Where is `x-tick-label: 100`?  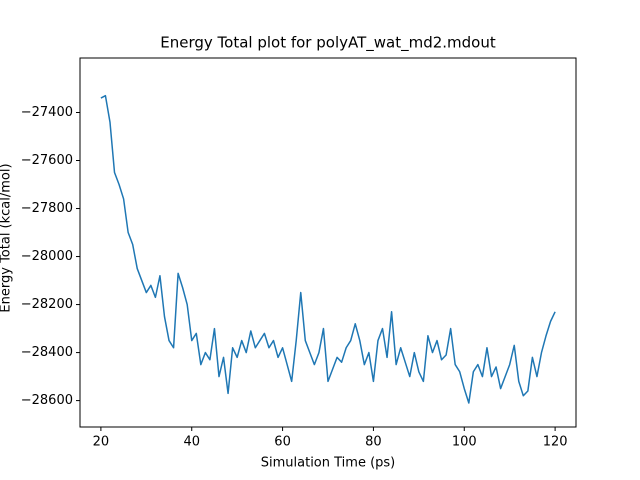
x-tick-label: 100 is located at coordinates (464, 442).